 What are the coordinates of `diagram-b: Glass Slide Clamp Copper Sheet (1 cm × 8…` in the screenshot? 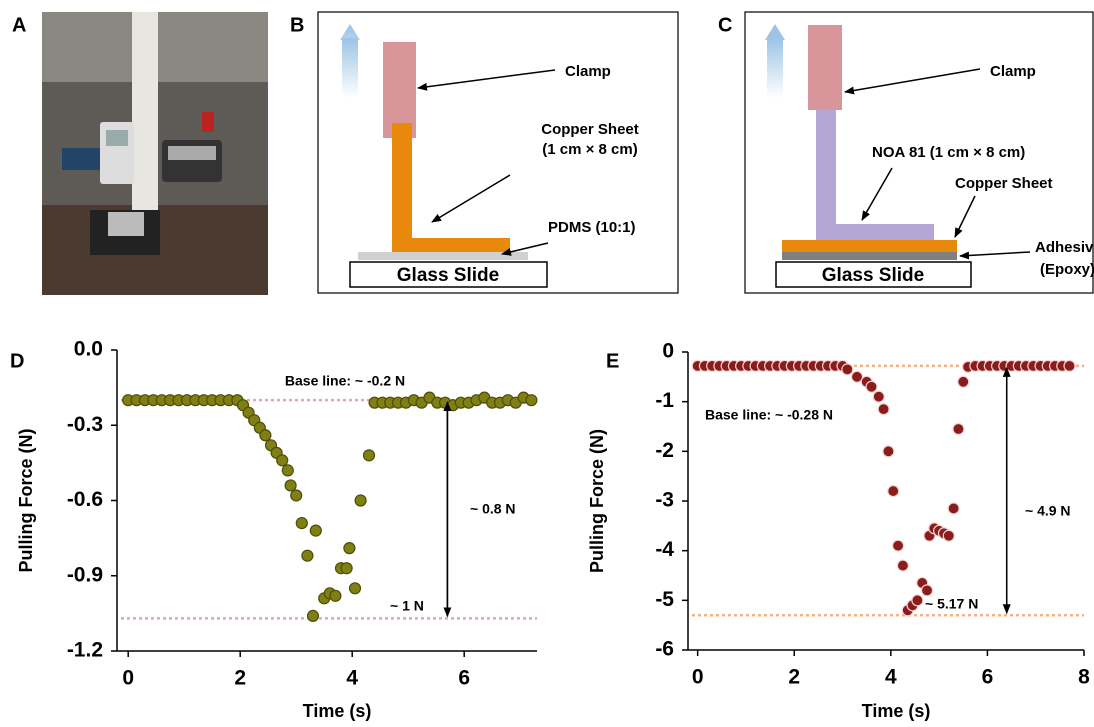 It's located at (498, 152).